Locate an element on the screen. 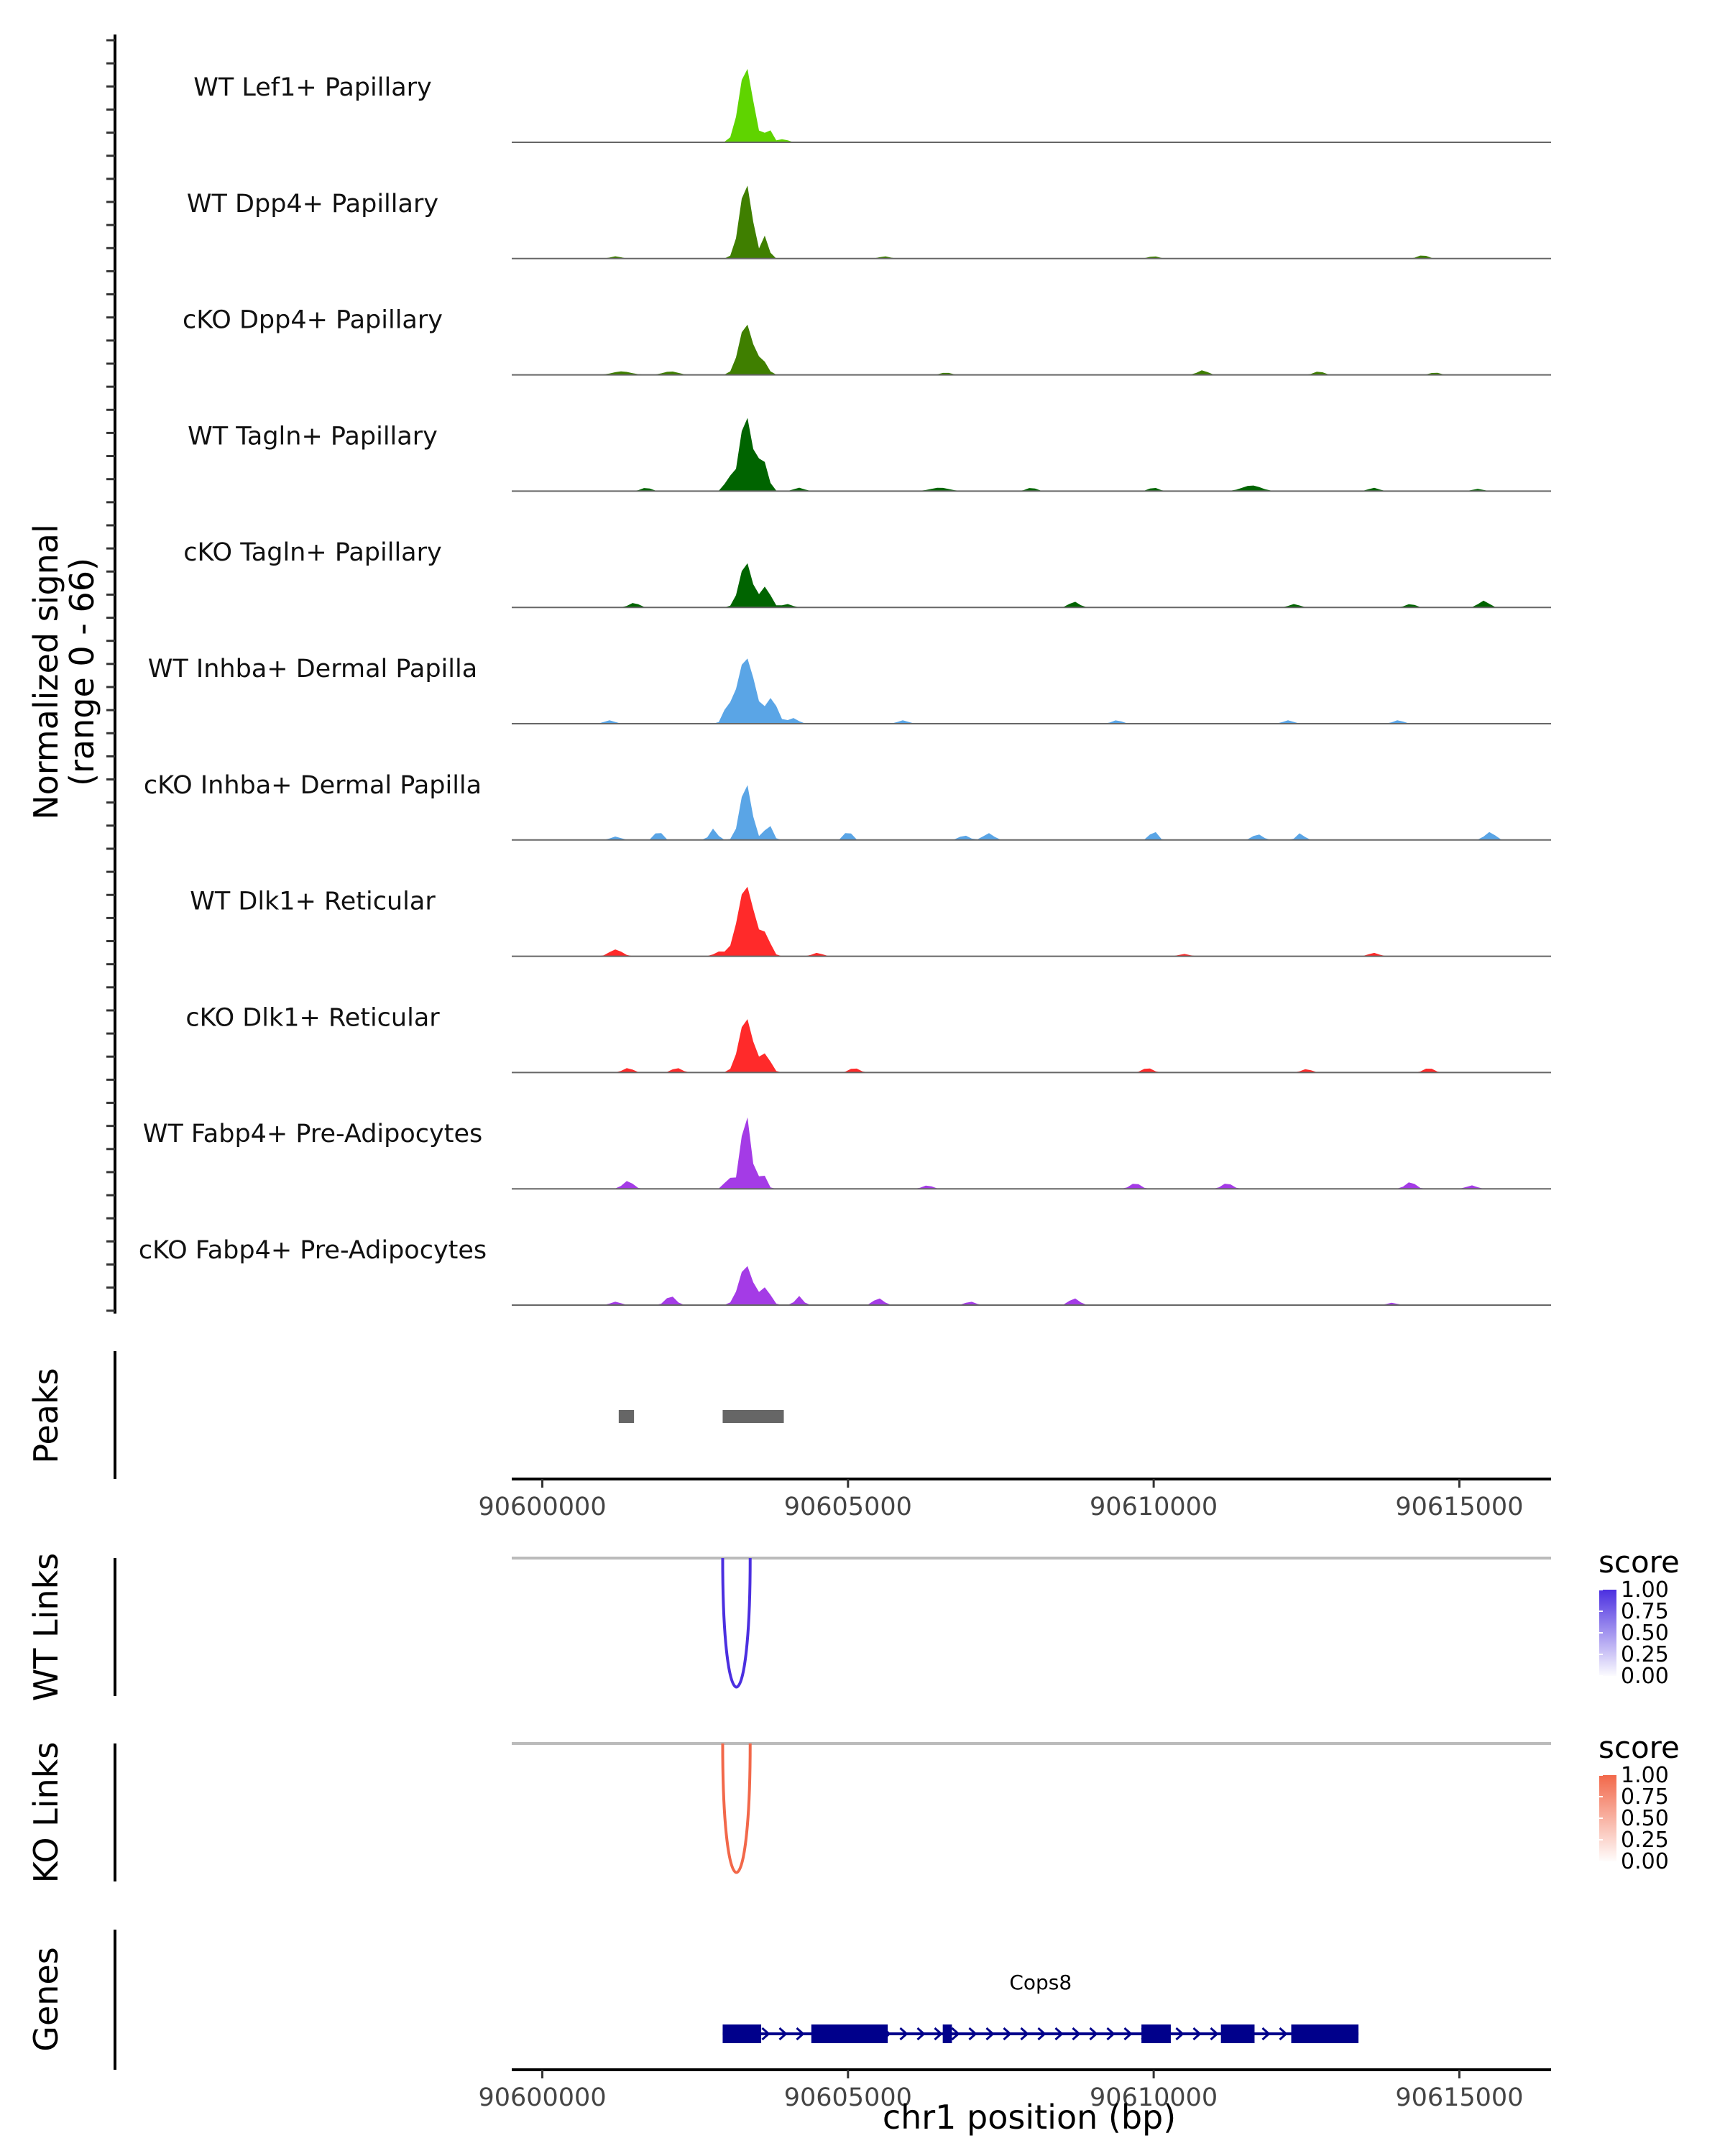 The height and width of the screenshot is (2156, 1725). genes-x-tick-label: 90610000 is located at coordinates (1154, 2097).